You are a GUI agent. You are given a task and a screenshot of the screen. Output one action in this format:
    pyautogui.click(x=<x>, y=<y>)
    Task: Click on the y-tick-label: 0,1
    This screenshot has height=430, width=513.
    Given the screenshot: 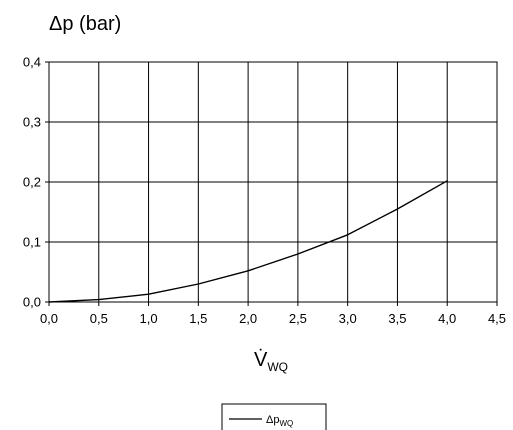 What is the action you would take?
    pyautogui.click(x=32, y=242)
    